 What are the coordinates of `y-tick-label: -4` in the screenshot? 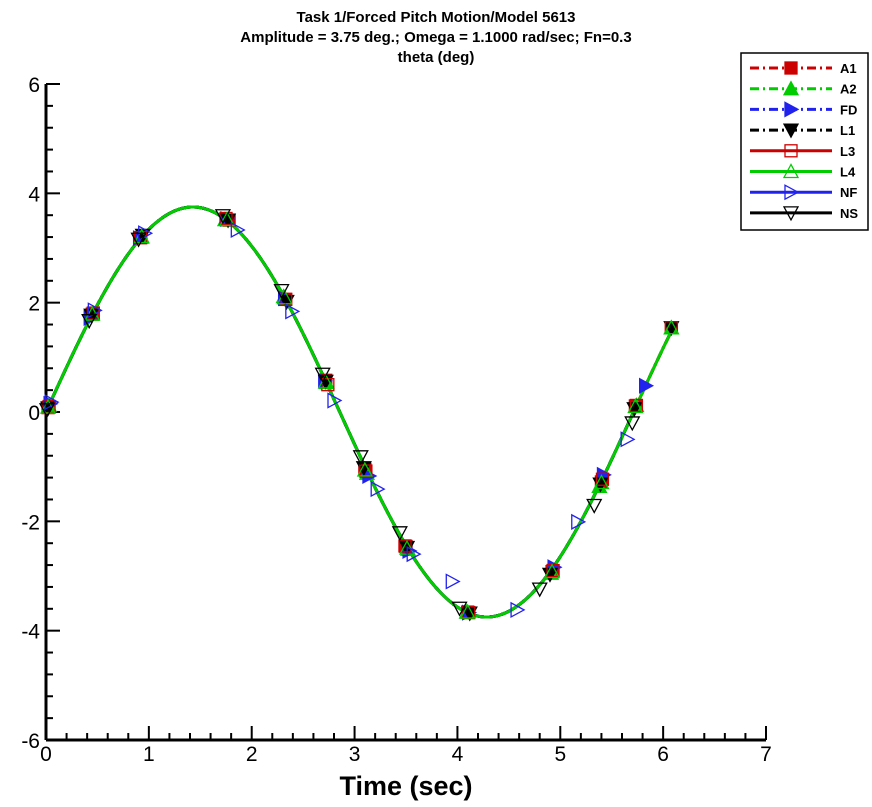 It's located at (30, 632).